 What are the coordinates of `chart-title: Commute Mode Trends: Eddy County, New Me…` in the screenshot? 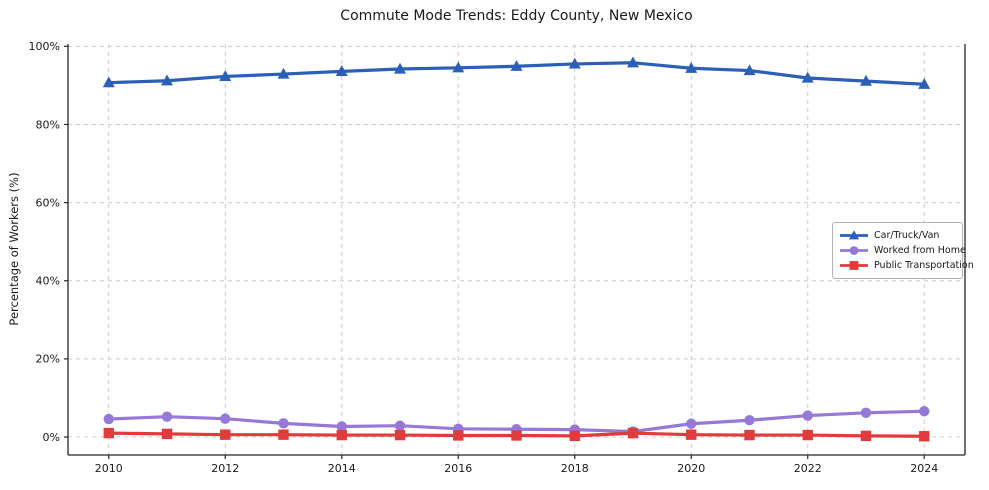 It's located at (516, 16).